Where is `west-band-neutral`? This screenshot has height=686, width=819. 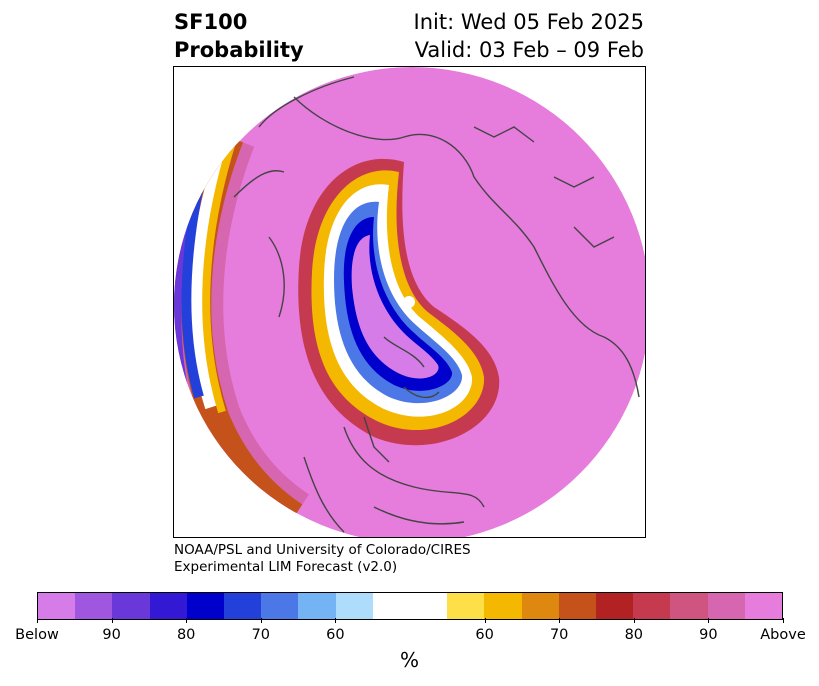 west-band-neutral is located at coordinates (210, 277).